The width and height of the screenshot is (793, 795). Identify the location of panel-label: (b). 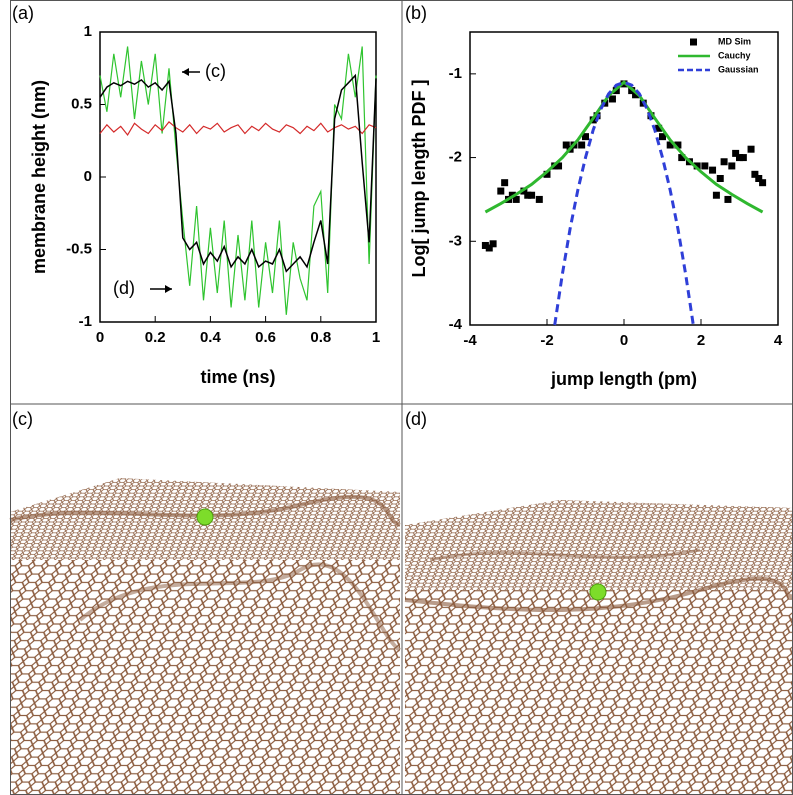
(416, 13).